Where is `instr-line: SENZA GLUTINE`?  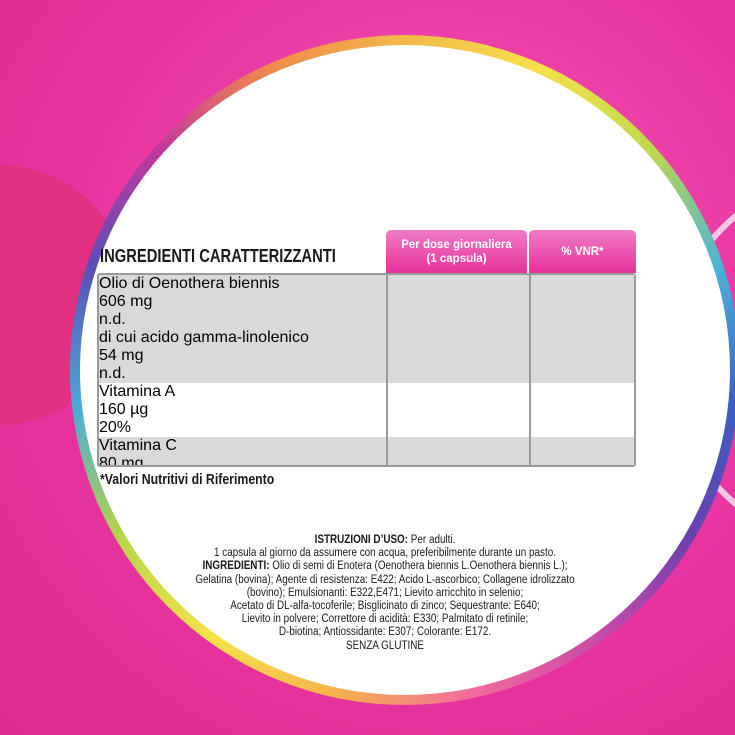
instr-line: SENZA GLUTINE is located at coordinates (385, 645).